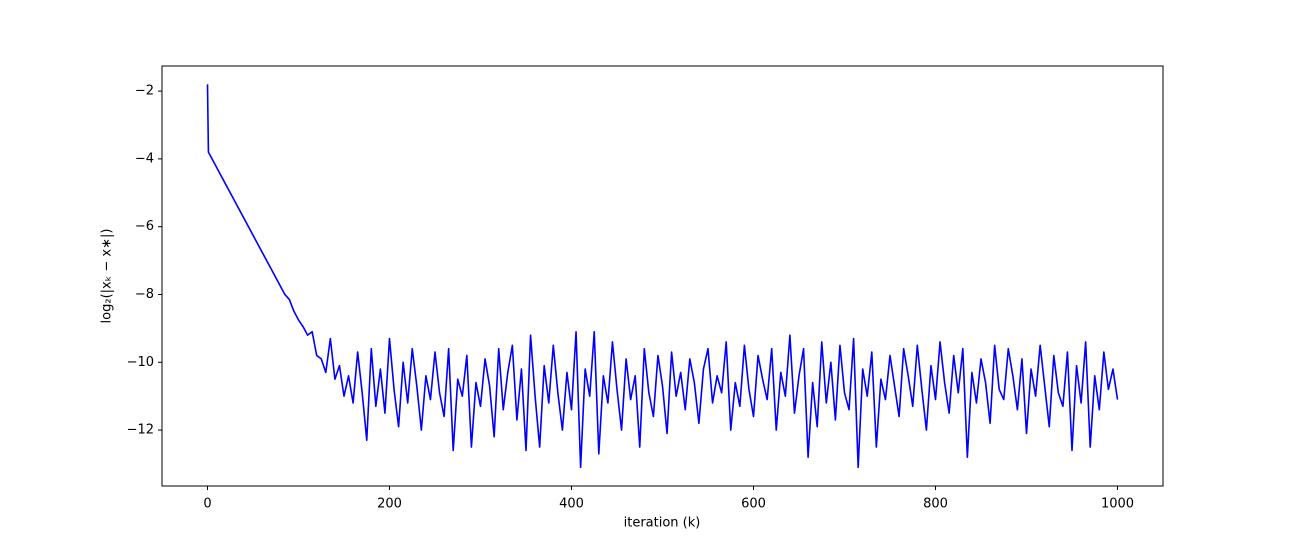  Describe the element at coordinates (207, 504) in the screenshot. I see `x-tick-label: 0` at that location.